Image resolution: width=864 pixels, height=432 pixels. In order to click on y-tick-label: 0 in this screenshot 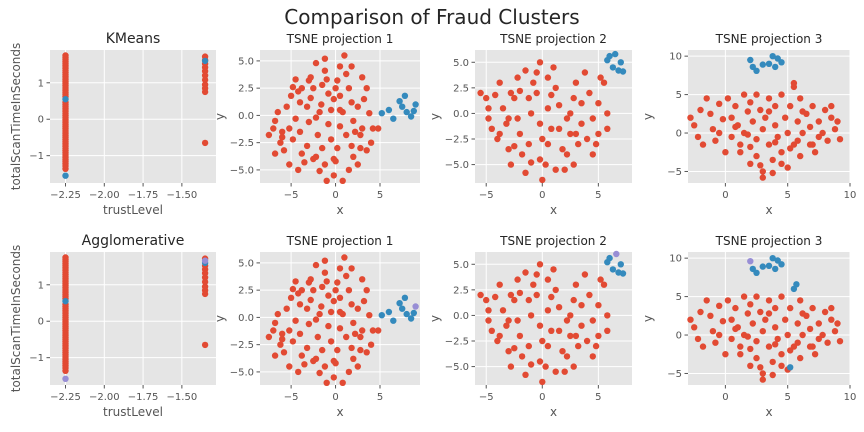, I will do `click(679, 336)`.